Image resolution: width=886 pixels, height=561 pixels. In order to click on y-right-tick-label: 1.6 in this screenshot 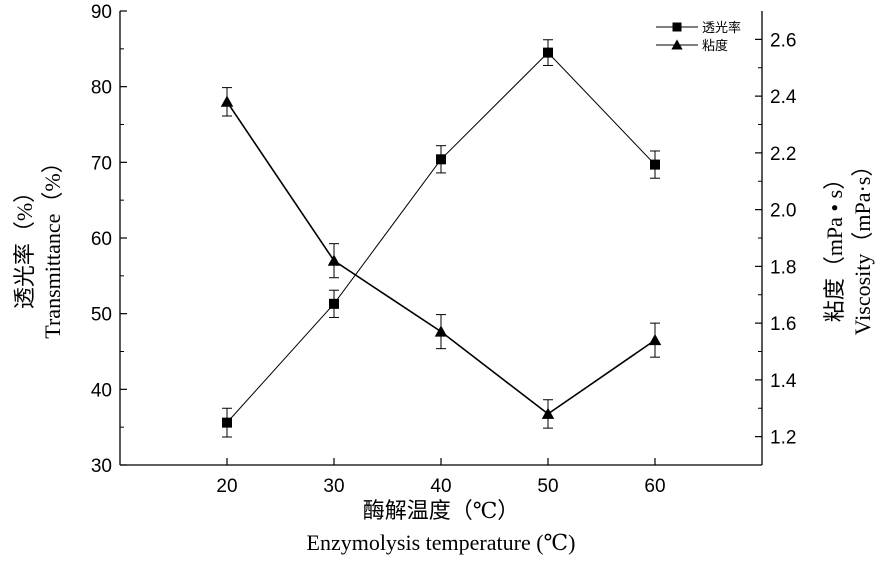, I will do `click(783, 324)`.